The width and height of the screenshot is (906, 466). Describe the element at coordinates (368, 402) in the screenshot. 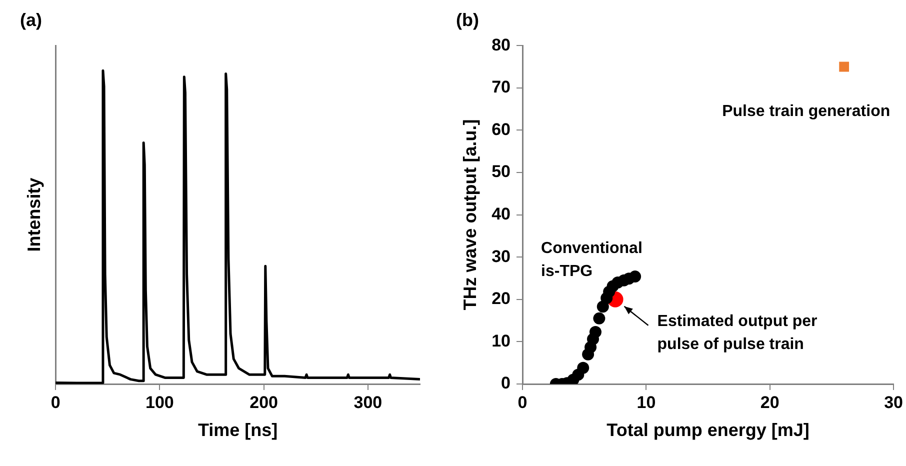

I see `x-tick-label: 300` at that location.